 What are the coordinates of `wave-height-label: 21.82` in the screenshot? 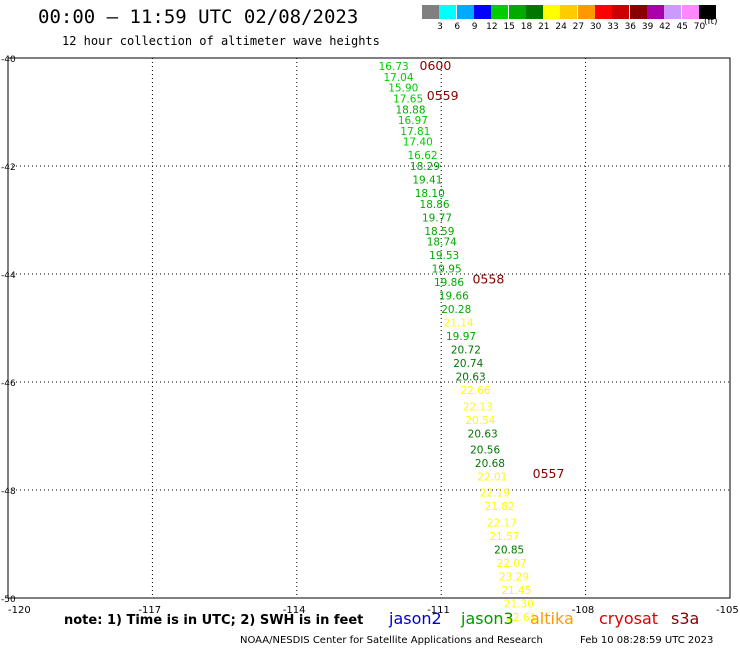 It's located at (500, 507).